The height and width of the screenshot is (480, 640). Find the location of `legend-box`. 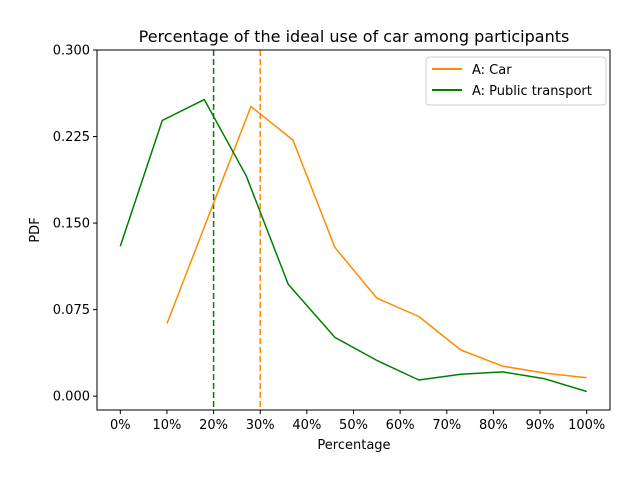

legend-box is located at coordinates (516, 81).